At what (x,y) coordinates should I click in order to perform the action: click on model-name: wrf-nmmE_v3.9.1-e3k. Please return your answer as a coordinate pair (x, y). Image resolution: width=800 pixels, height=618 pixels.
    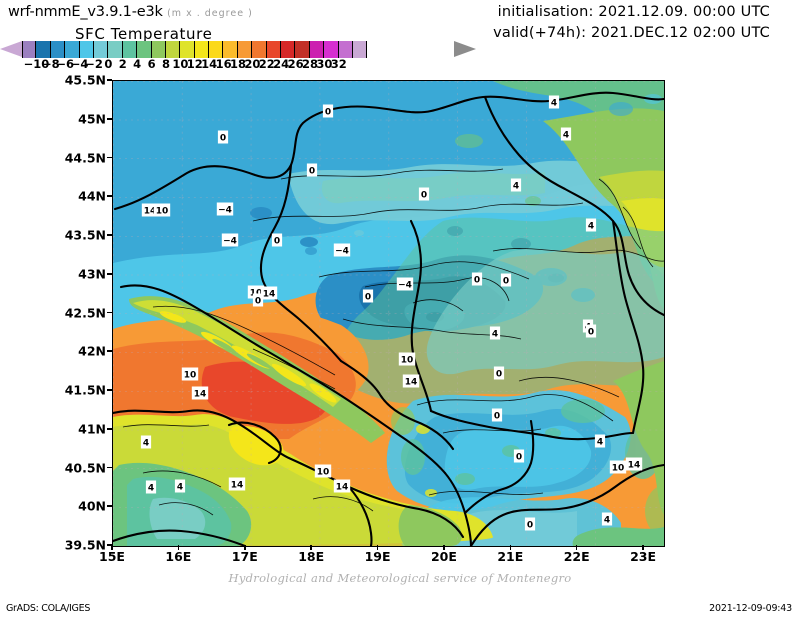
    Looking at the image, I should click on (85, 12).